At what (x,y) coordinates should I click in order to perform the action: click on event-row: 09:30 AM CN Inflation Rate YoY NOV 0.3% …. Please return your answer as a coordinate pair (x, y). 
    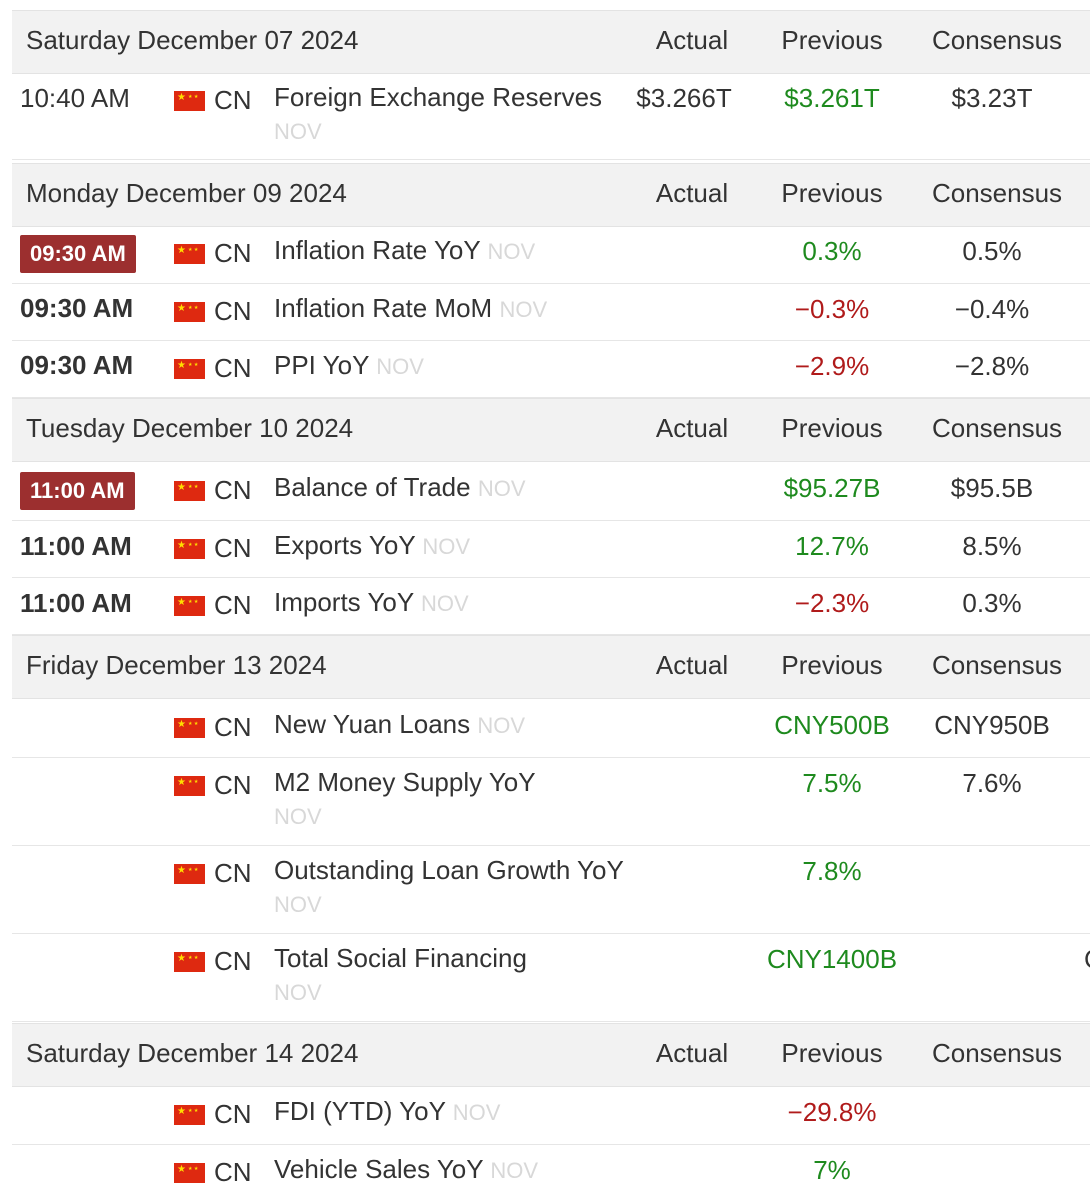
    Looking at the image, I should click on (551, 255).